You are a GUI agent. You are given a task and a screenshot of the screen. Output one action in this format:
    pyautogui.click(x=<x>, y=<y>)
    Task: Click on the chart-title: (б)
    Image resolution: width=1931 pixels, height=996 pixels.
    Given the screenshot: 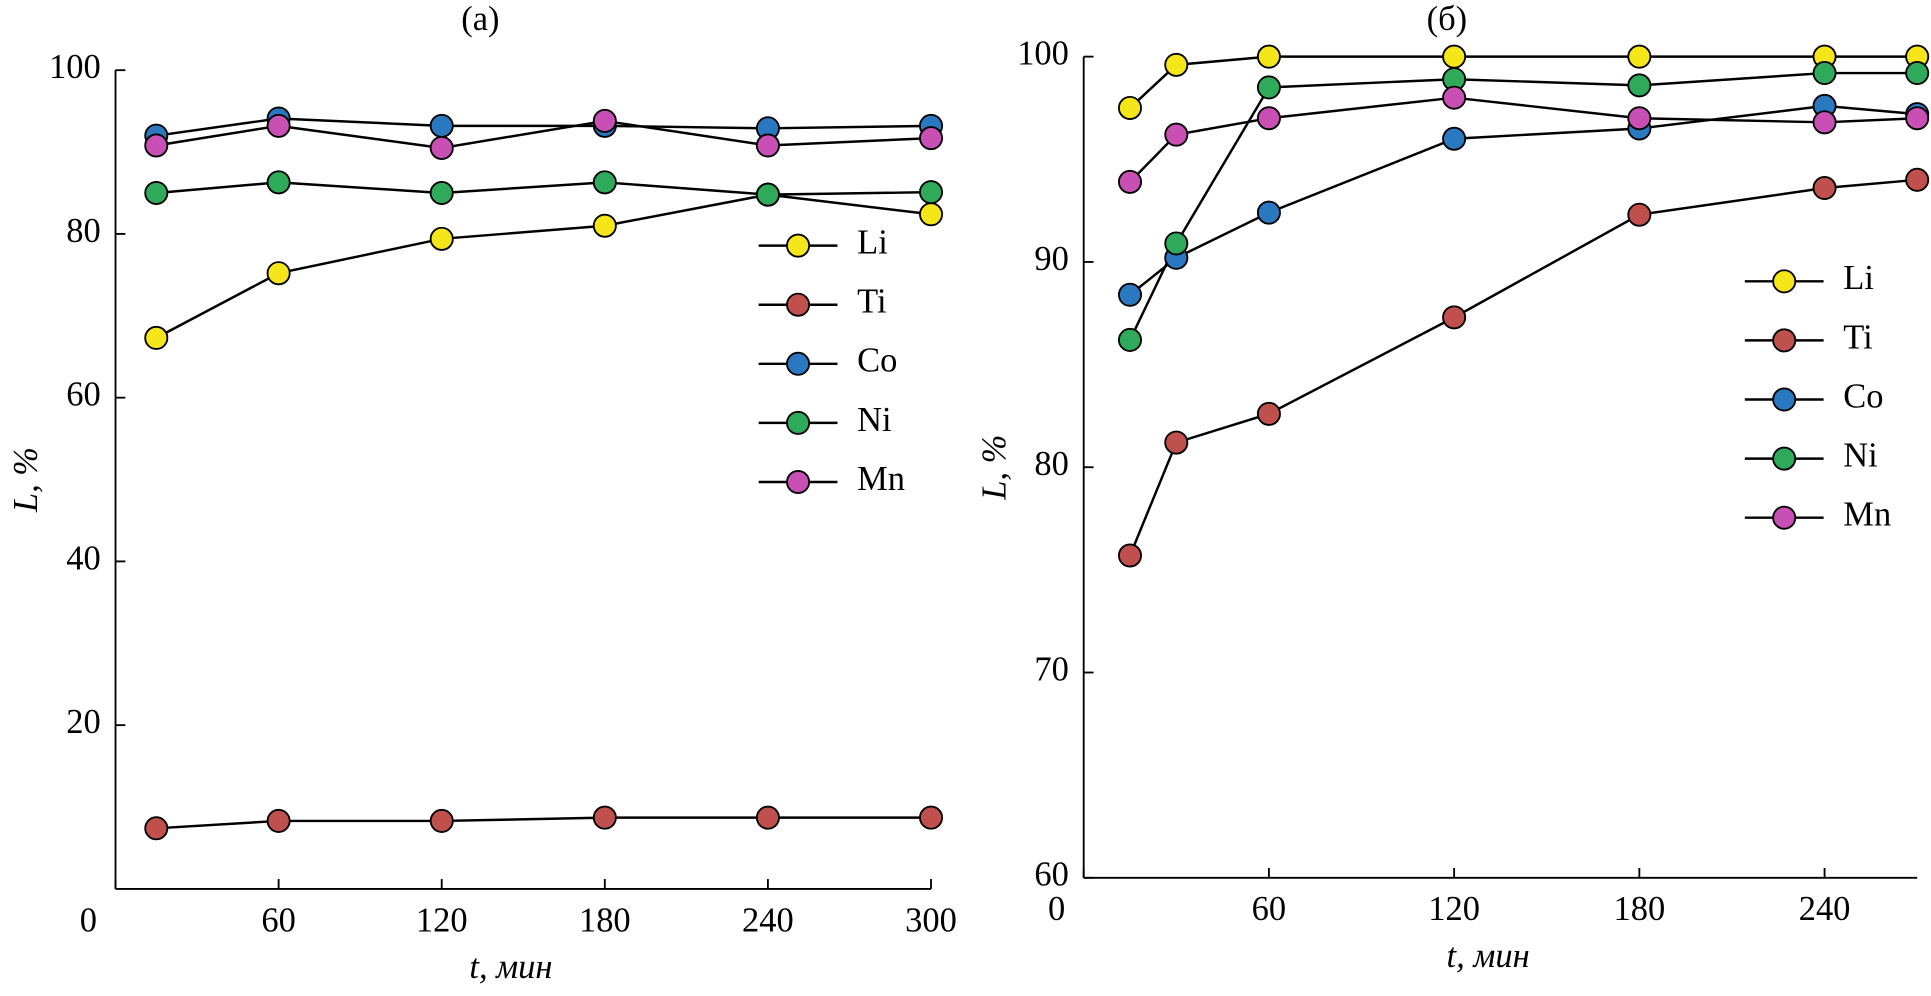 What is the action you would take?
    pyautogui.click(x=1447, y=19)
    